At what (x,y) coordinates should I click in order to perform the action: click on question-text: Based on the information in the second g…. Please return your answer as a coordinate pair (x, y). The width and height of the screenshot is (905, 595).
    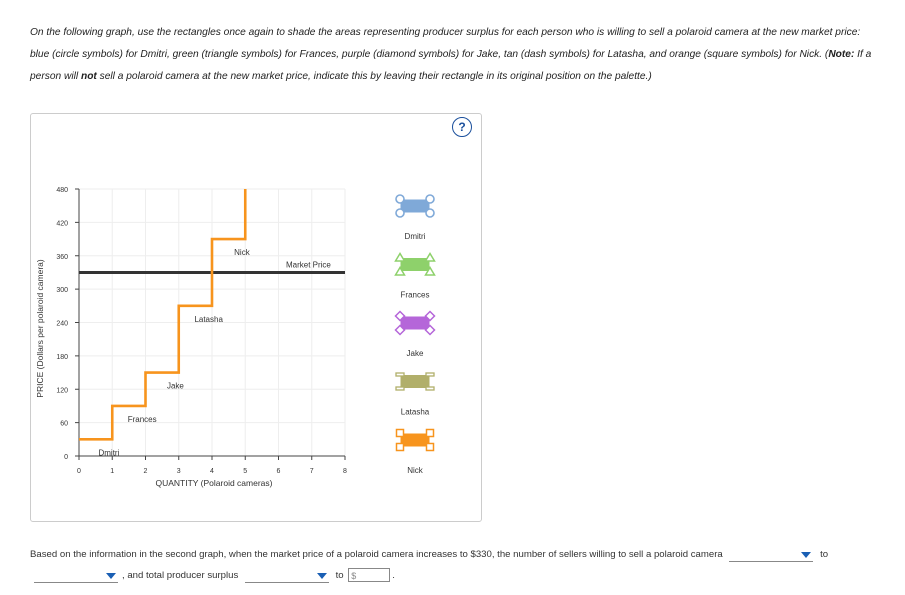
    Looking at the image, I should click on (460, 565).